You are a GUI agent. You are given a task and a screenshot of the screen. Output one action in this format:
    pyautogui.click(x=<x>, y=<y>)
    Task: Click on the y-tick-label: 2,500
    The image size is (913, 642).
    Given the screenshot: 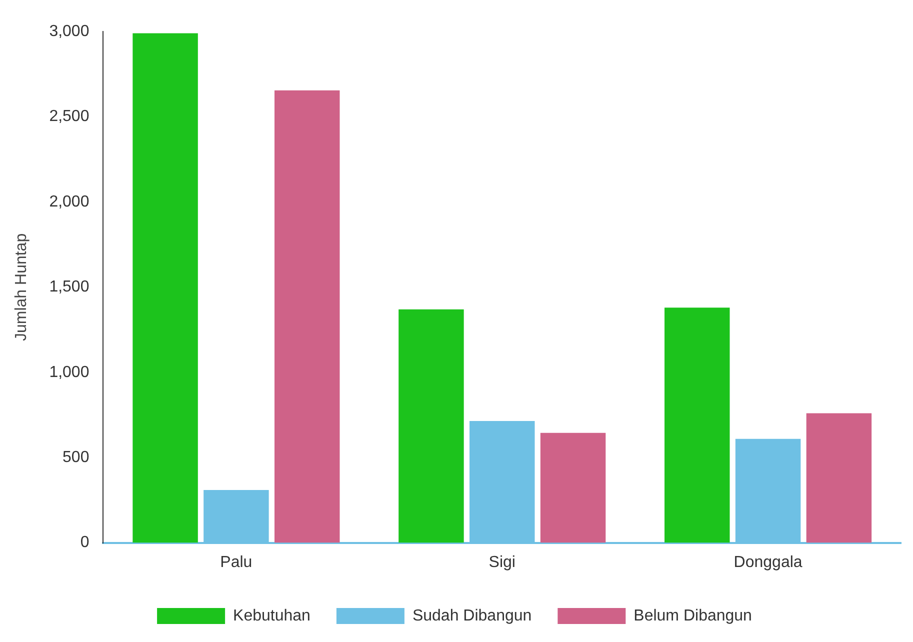 What is the action you would take?
    pyautogui.click(x=69, y=117)
    